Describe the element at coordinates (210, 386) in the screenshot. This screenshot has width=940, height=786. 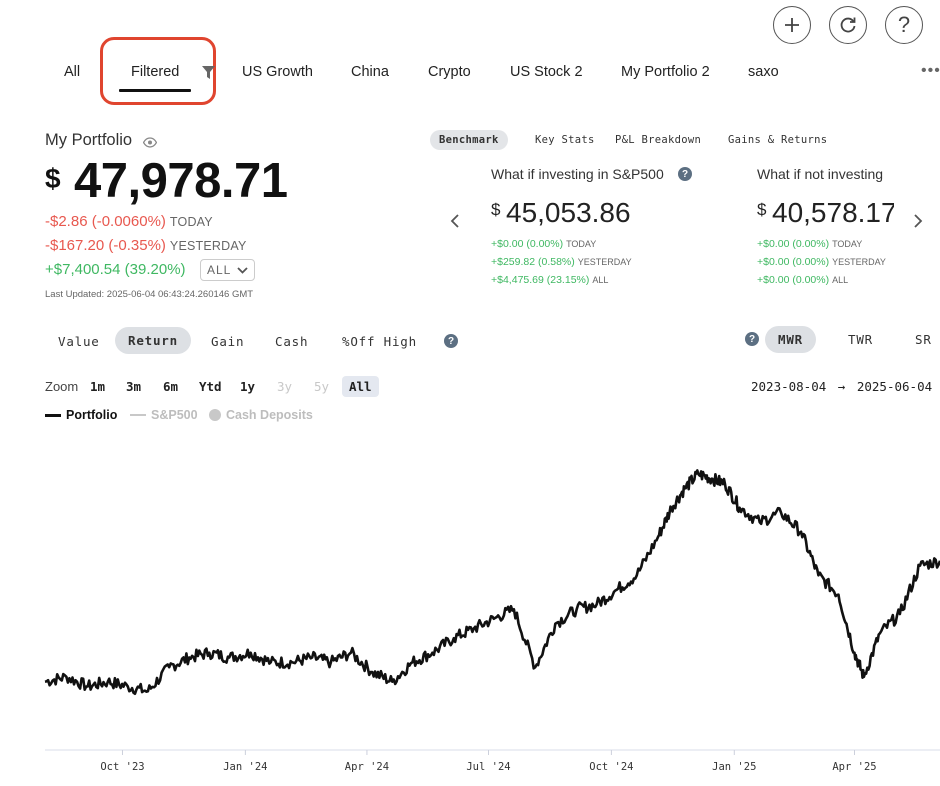
I see `zoom-ytd: Ytd` at that location.